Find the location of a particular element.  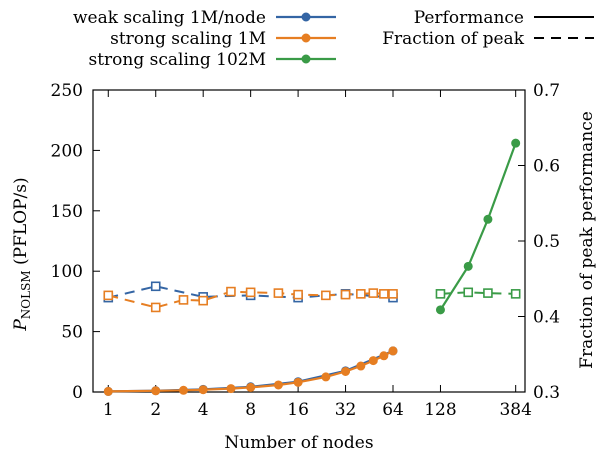

fraction-line is located at coordinates (478, 293).